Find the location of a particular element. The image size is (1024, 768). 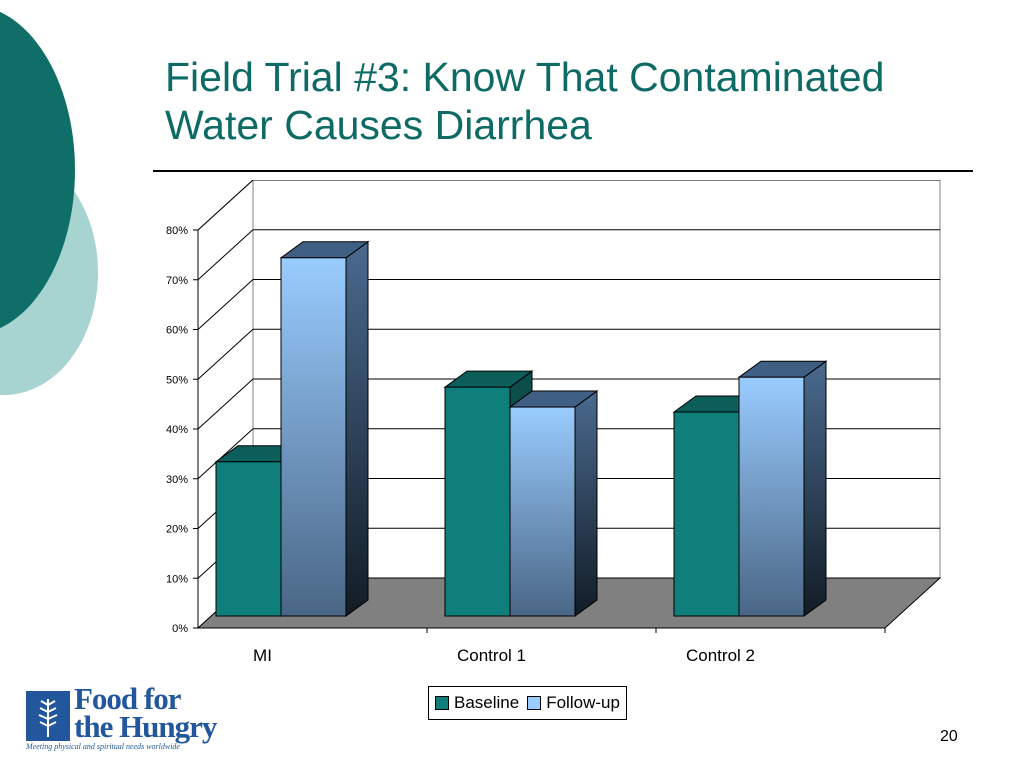

chart-legend: Baseline Follow-up is located at coordinates (527, 703).